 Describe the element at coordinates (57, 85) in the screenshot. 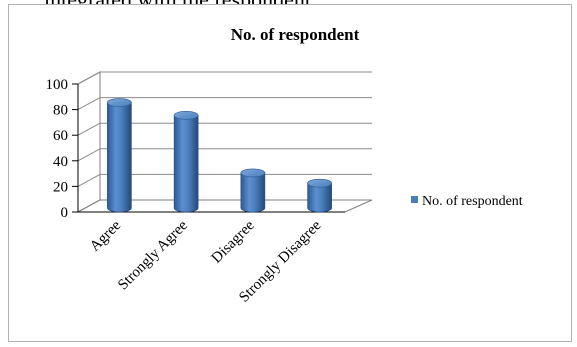

I see `y-tick-label: 100` at that location.